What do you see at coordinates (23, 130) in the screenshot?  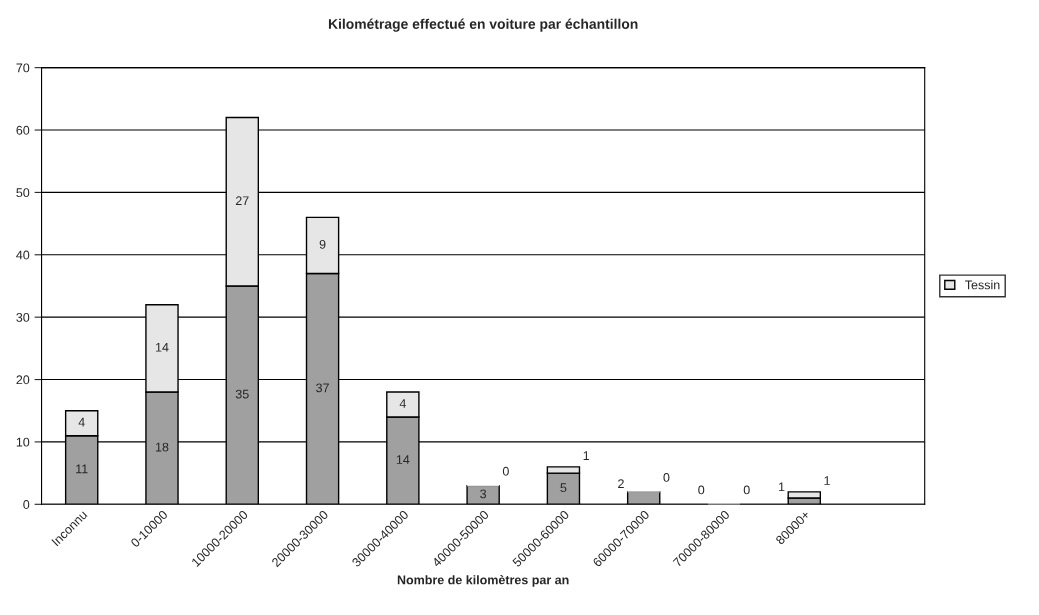 I see `y-tick-label: 60` at bounding box center [23, 130].